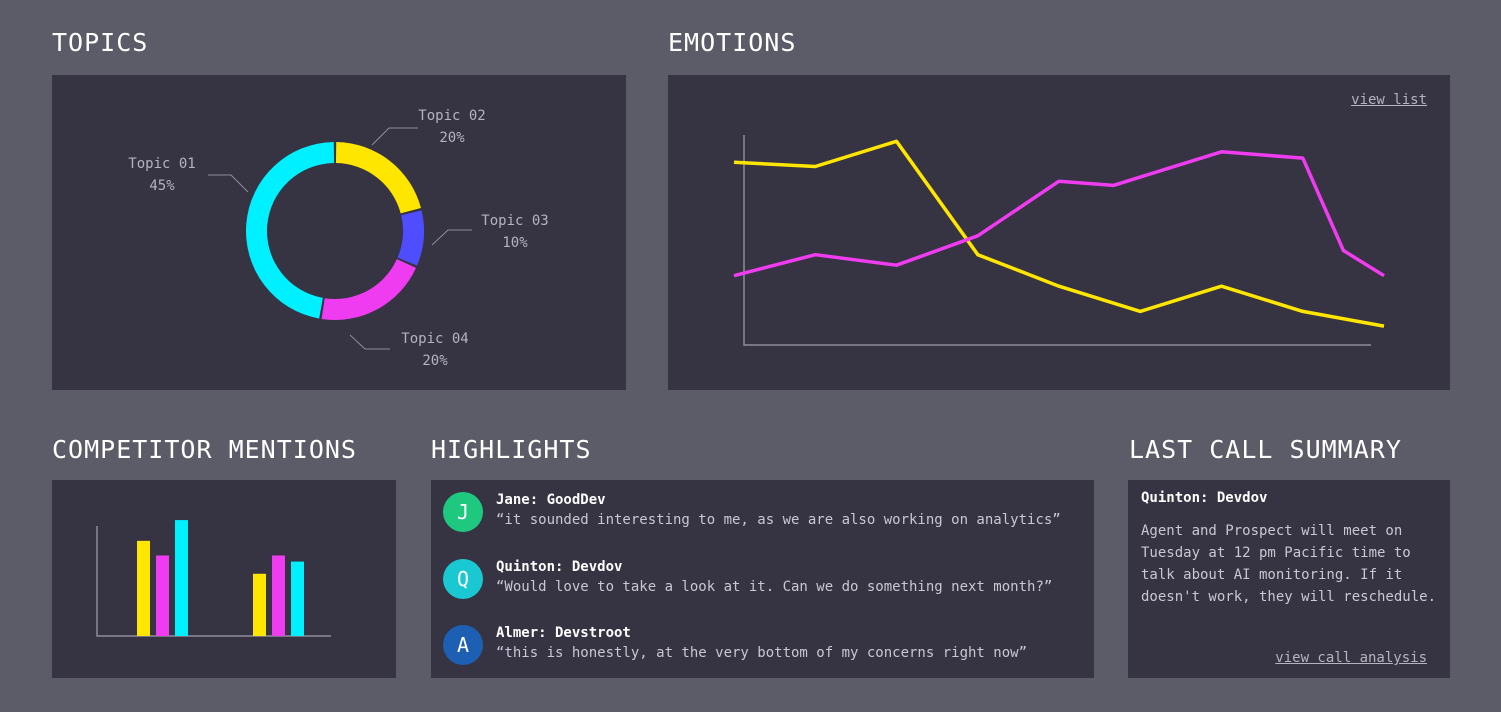 This screenshot has width=1501, height=712. What do you see at coordinates (463, 579) in the screenshot?
I see `avatar: Q` at bounding box center [463, 579].